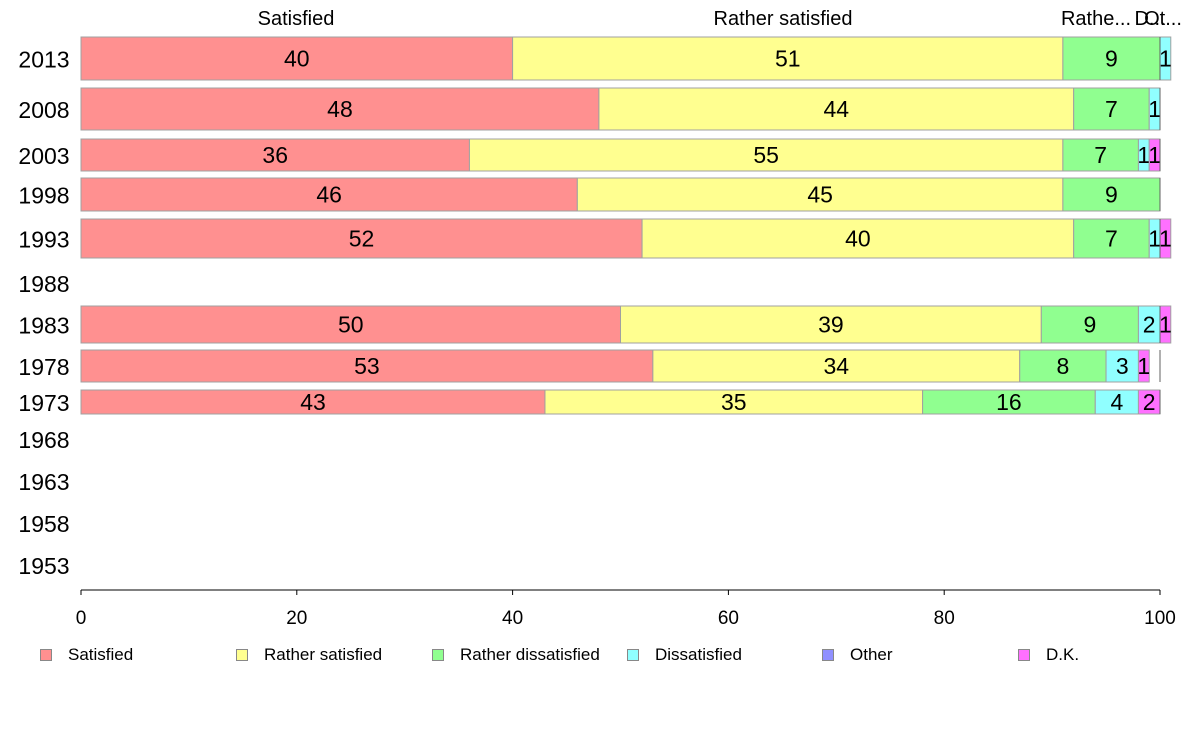 Image resolution: width=1188 pixels, height=736 pixels. I want to click on y-tick-label: 2003, so click(43, 156).